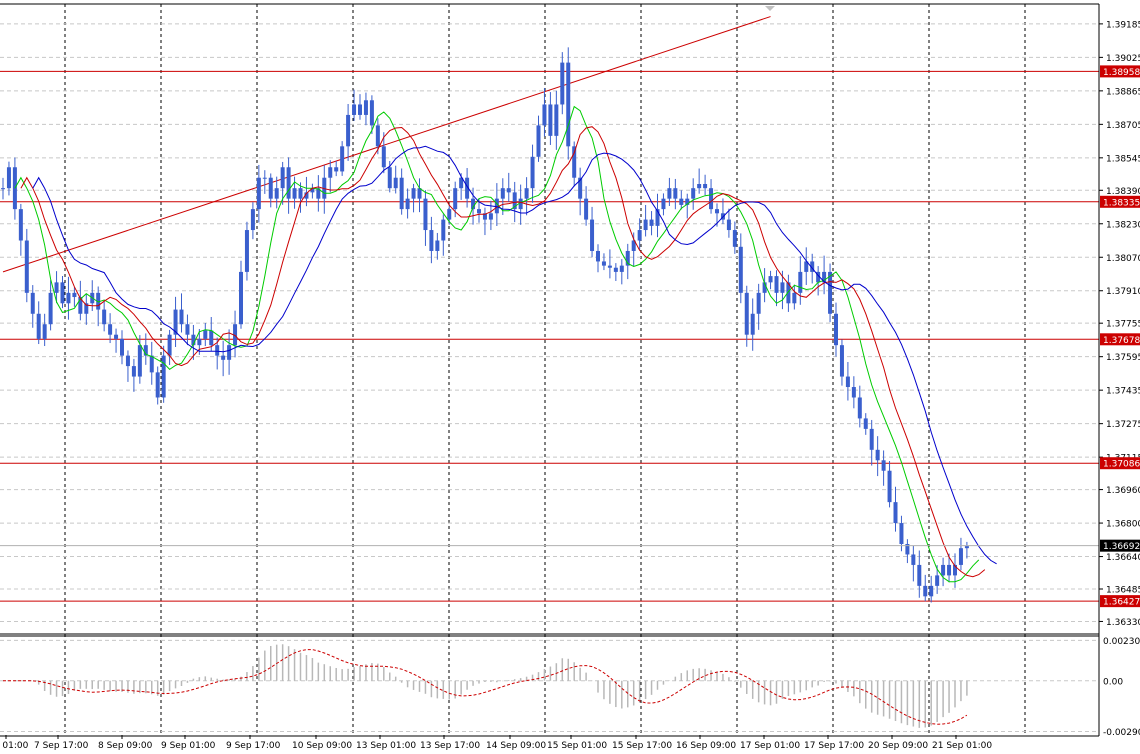  I want to click on y-tick-label: 1.37910, so click(1123, 292).